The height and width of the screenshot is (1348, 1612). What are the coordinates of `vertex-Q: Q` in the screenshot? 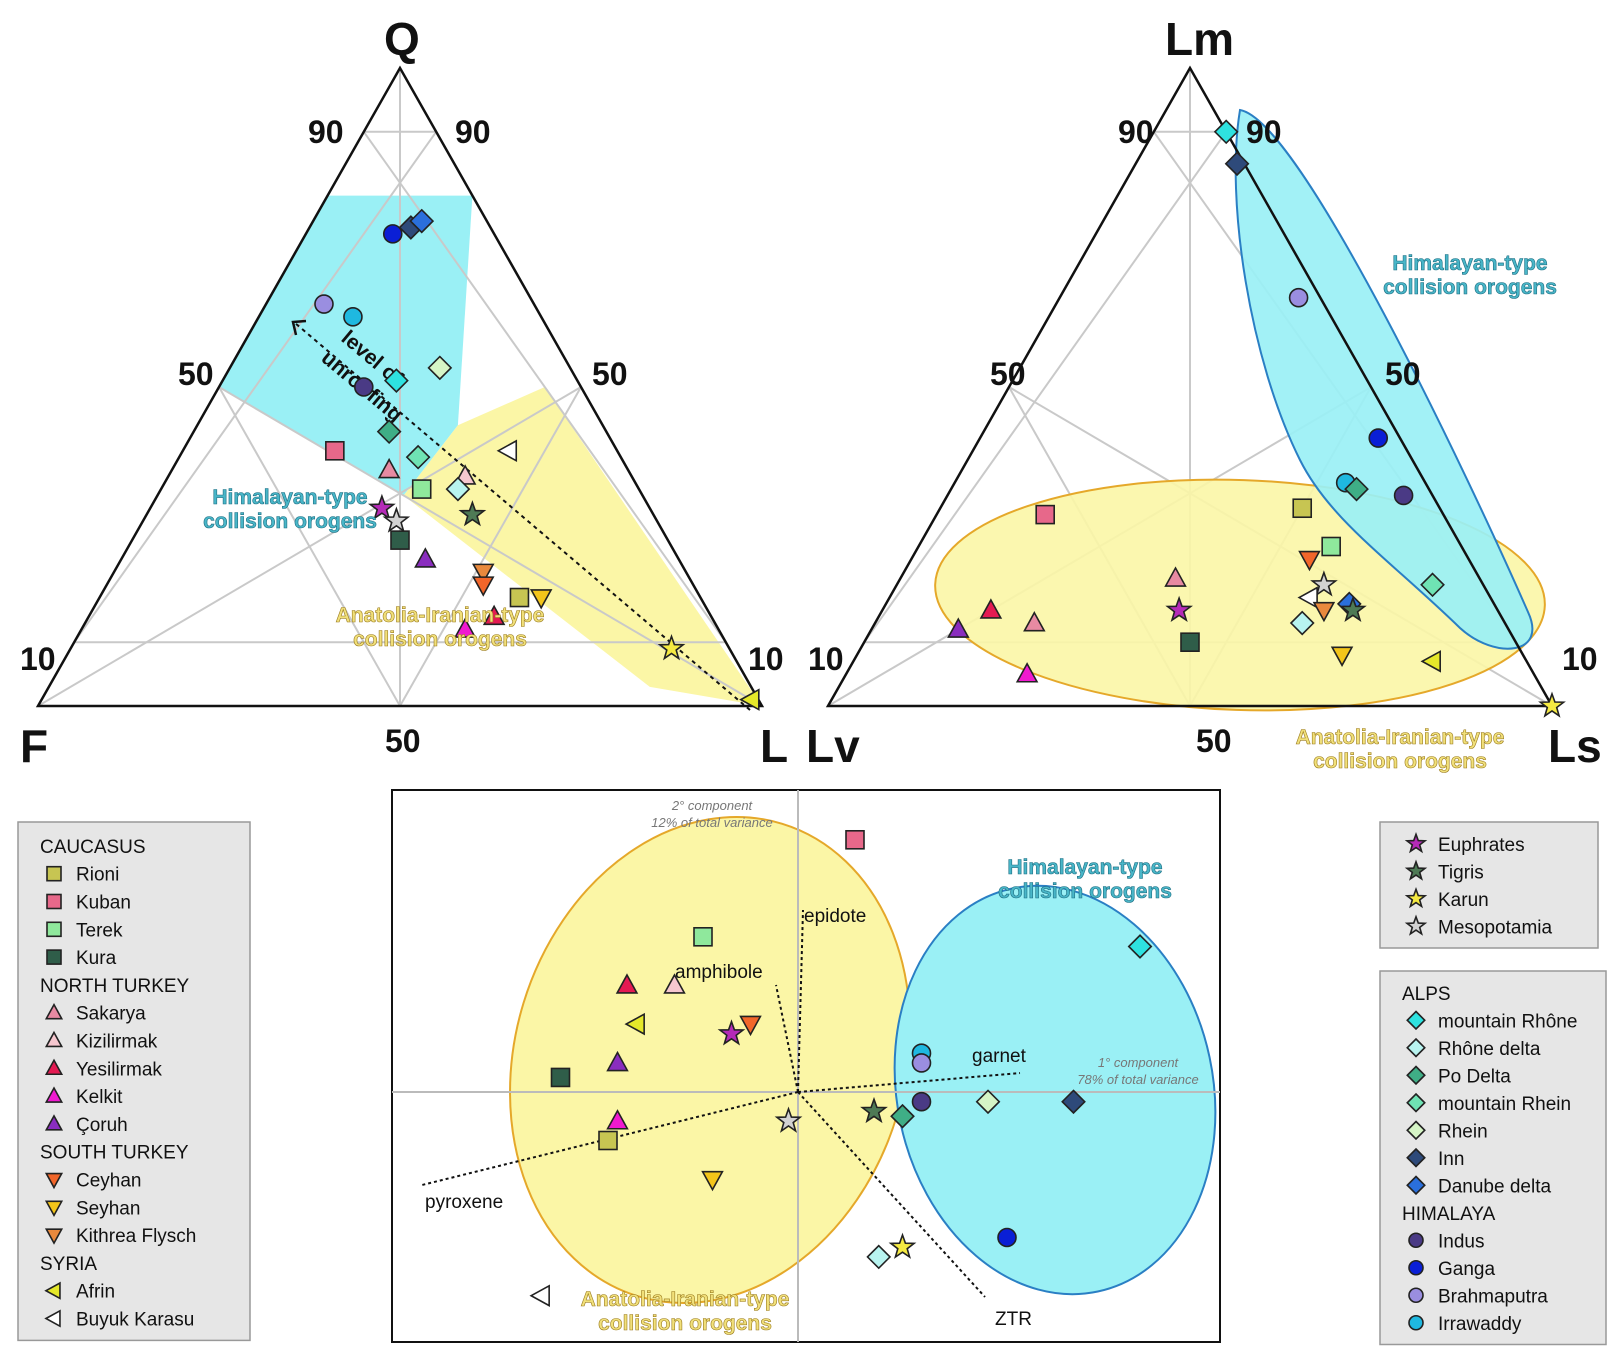 It's located at (402, 39).